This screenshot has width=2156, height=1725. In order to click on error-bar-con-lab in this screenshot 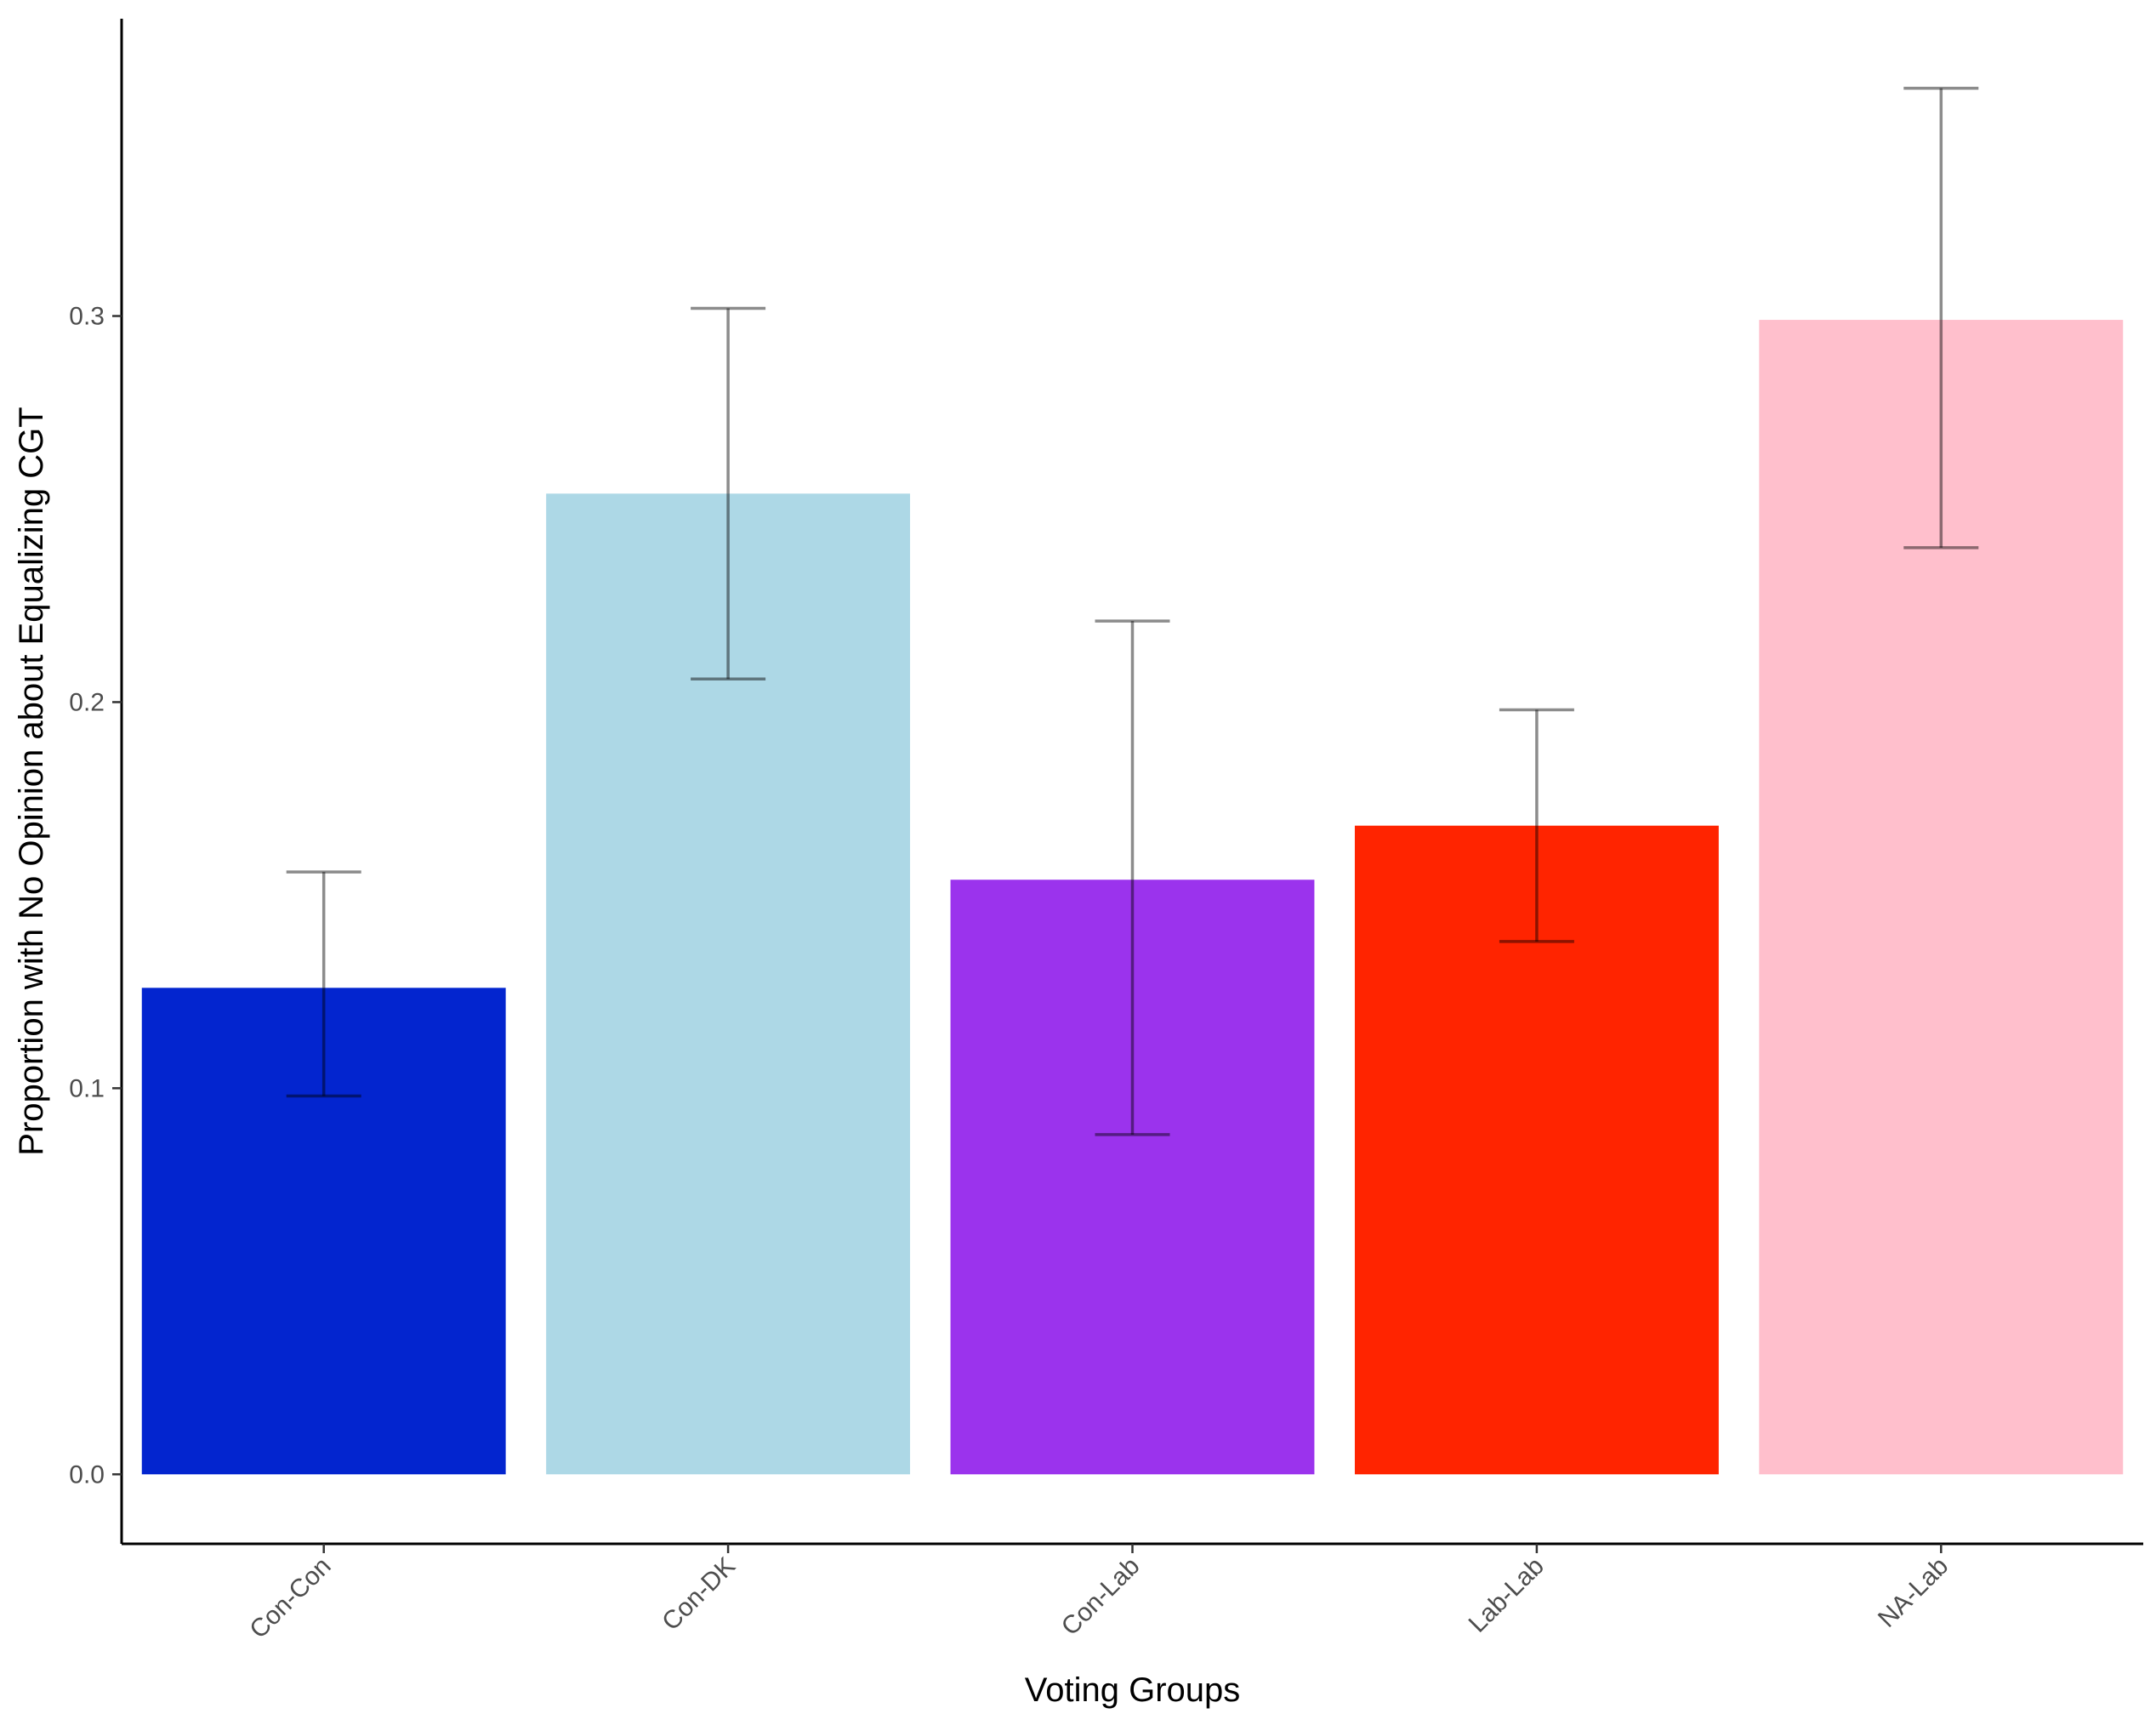, I will do `click(1132, 877)`.